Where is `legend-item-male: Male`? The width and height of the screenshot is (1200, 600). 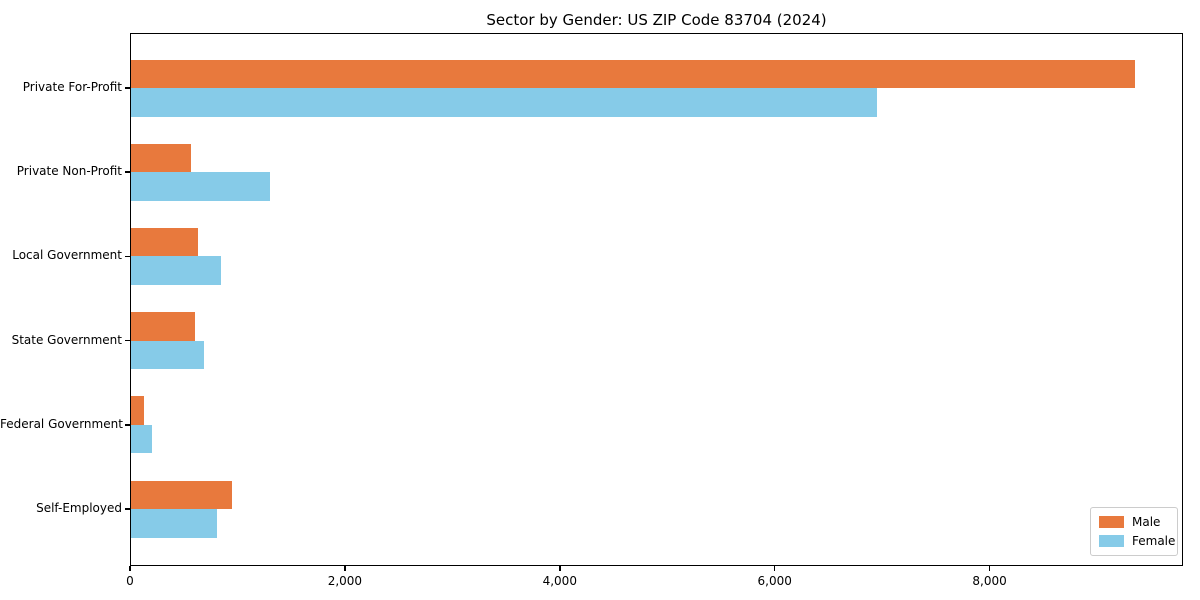 legend-item-male: Male is located at coordinates (1134, 522).